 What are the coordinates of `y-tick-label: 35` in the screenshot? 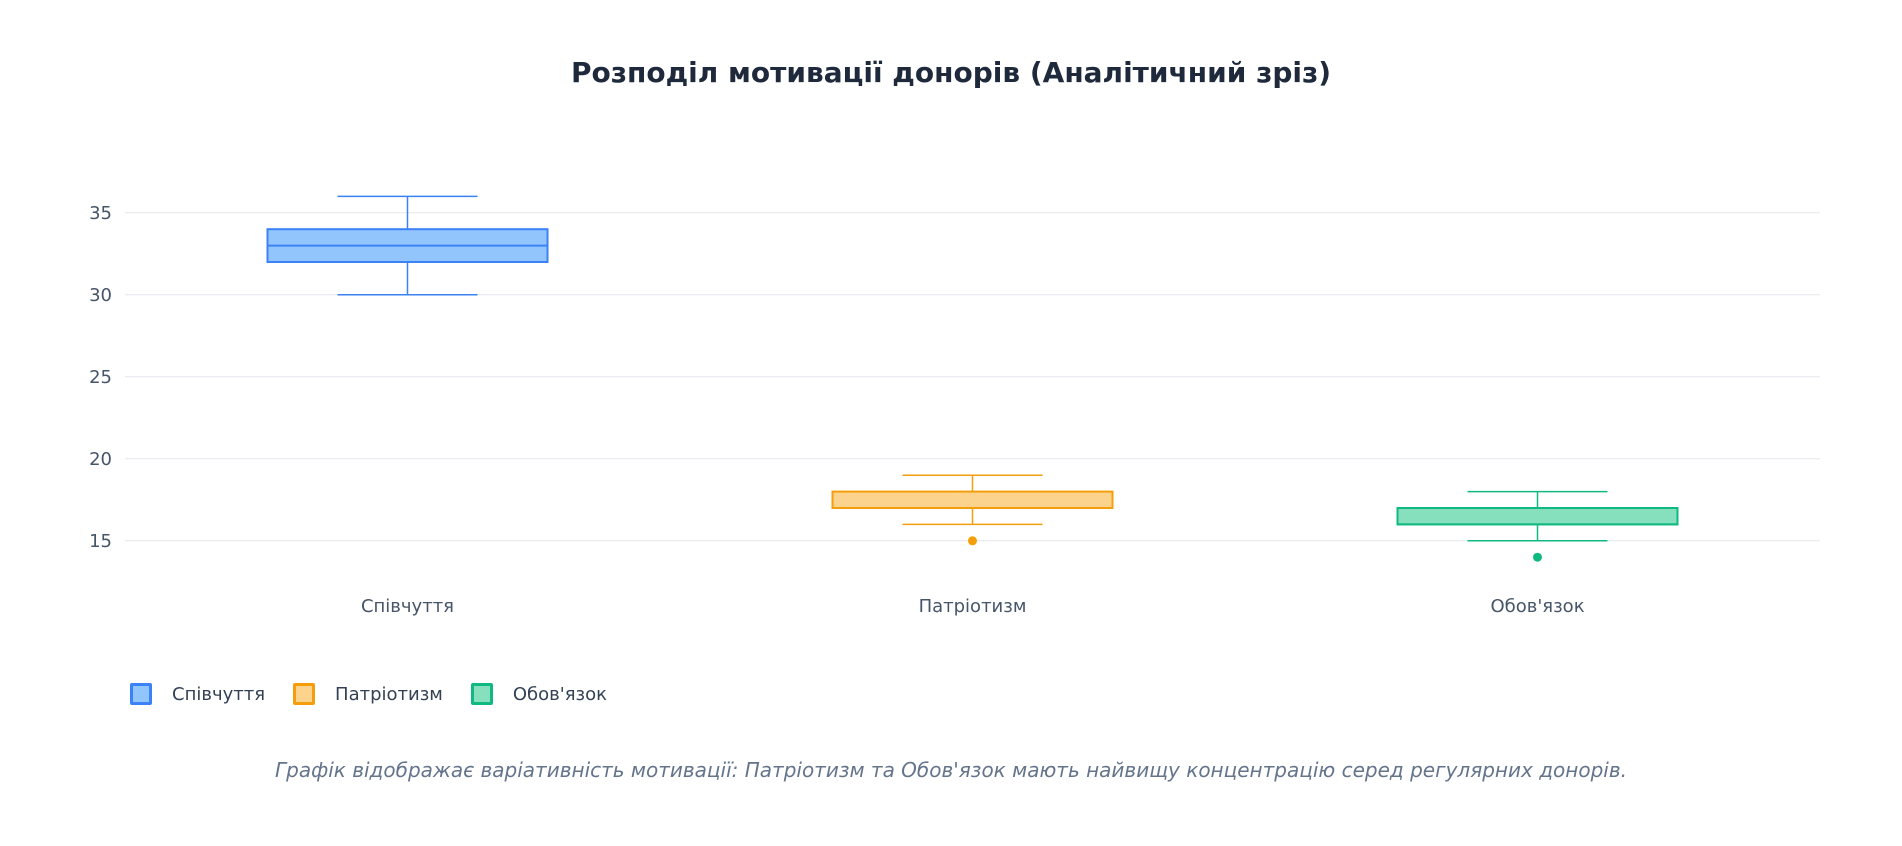 It's located at (100, 213).